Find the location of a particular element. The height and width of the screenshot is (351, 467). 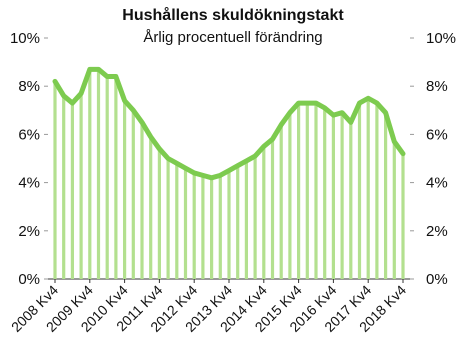

y2-tick-label: 6% is located at coordinates (437, 134).